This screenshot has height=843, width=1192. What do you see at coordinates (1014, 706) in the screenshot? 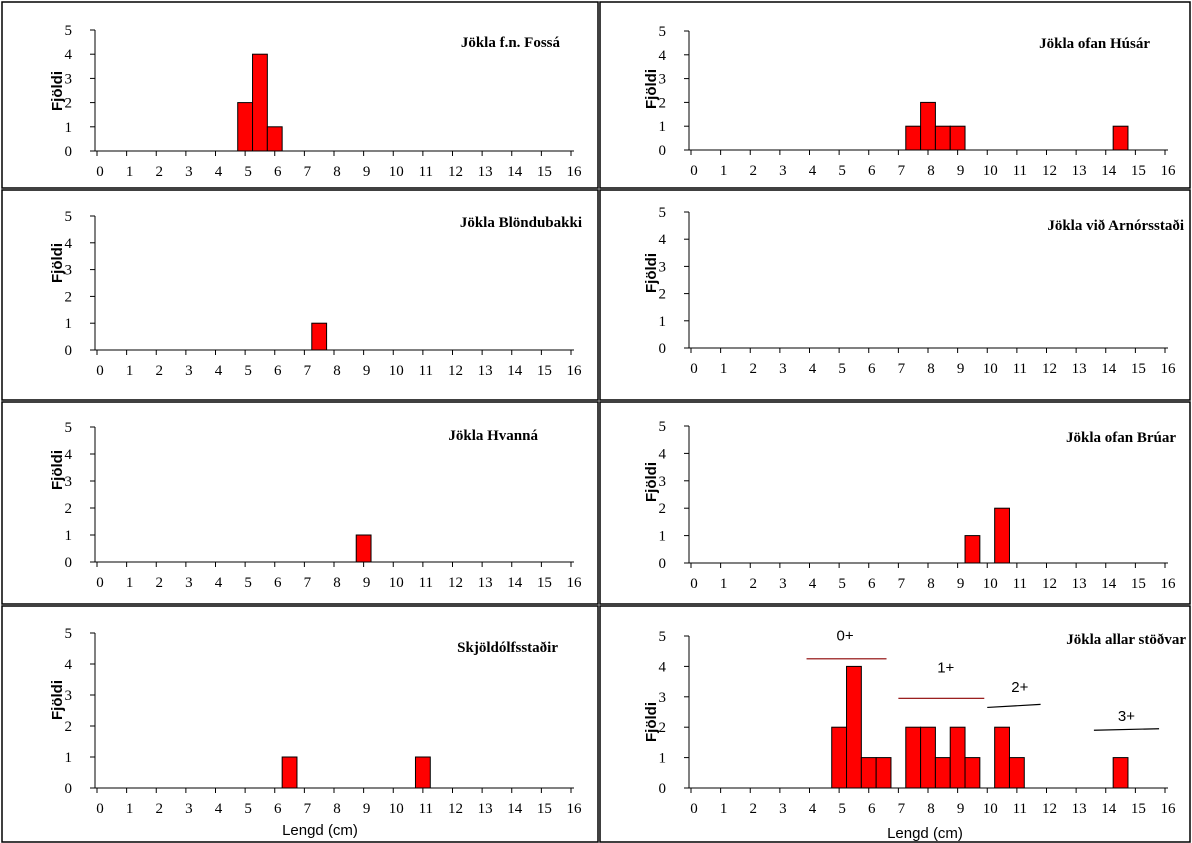
I see `age-class-line` at bounding box center [1014, 706].